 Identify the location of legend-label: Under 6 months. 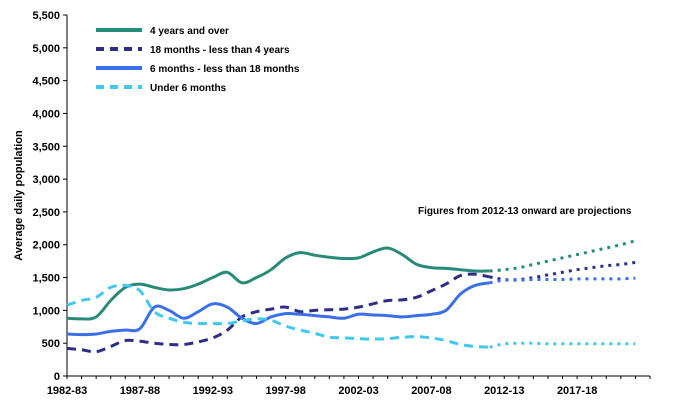
(188, 88).